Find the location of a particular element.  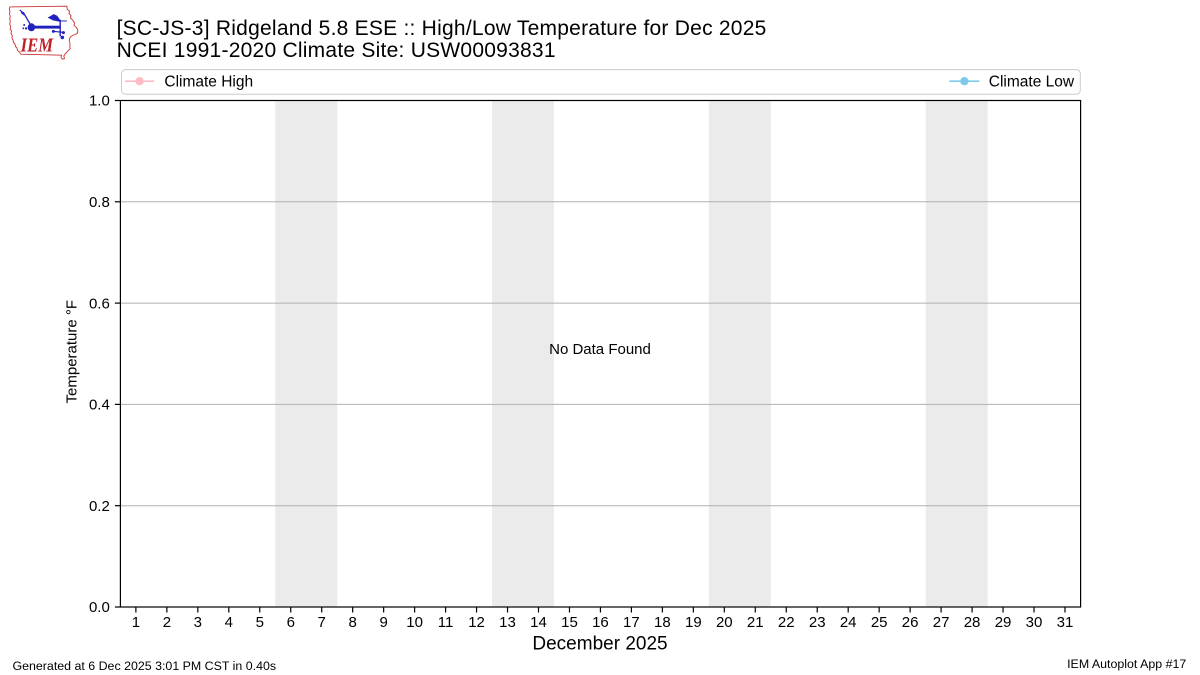

svg-text: 30 is located at coordinates (1034, 622).